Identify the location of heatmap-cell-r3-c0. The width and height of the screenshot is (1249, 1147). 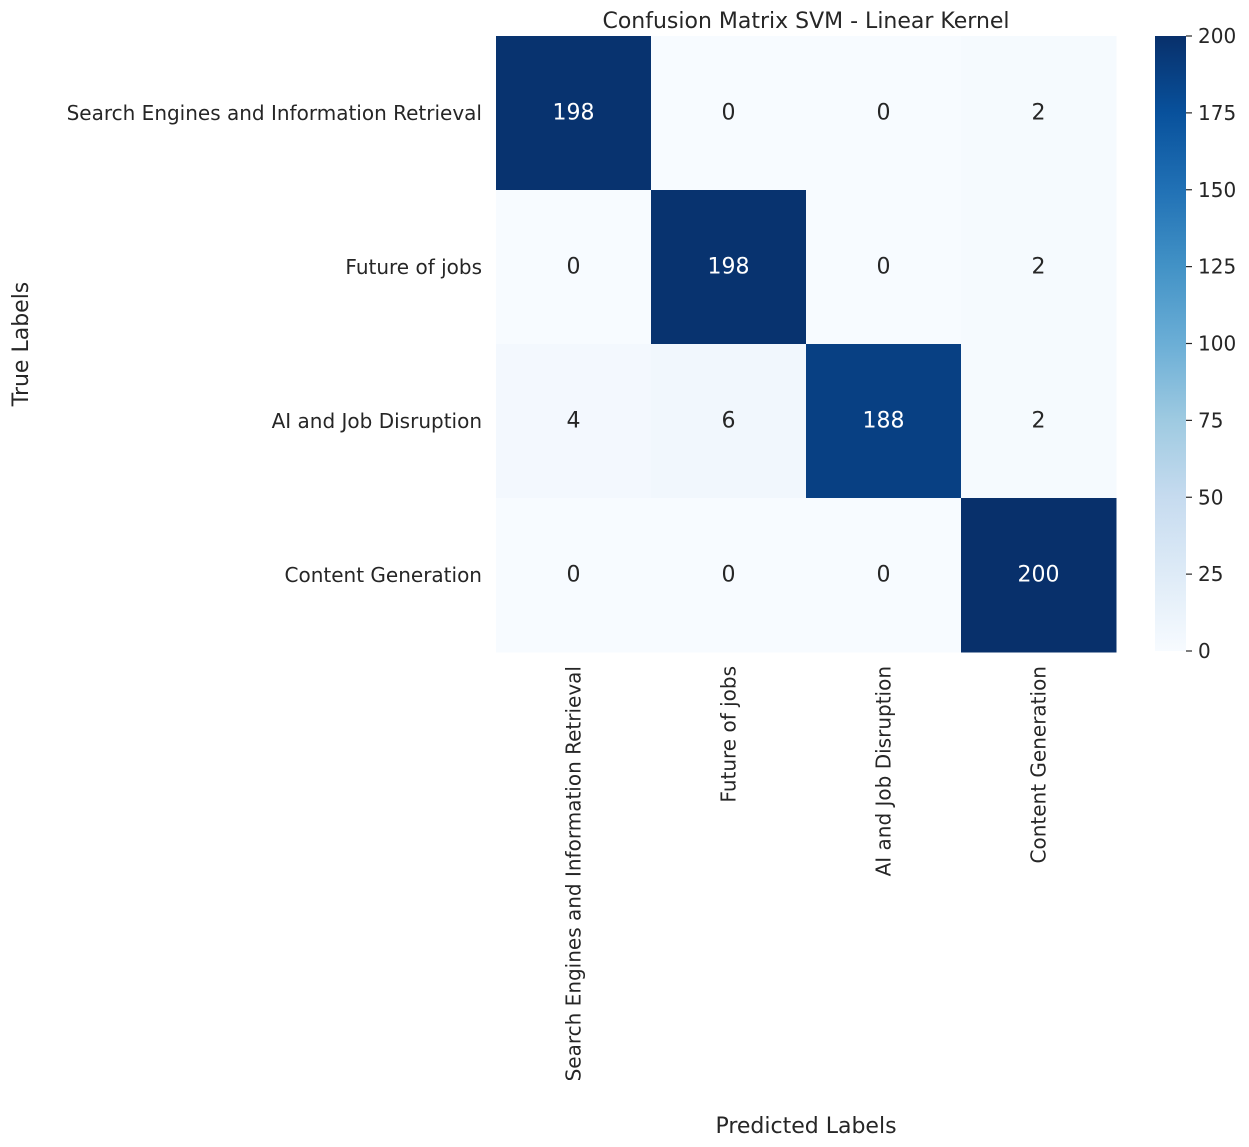
(574, 575).